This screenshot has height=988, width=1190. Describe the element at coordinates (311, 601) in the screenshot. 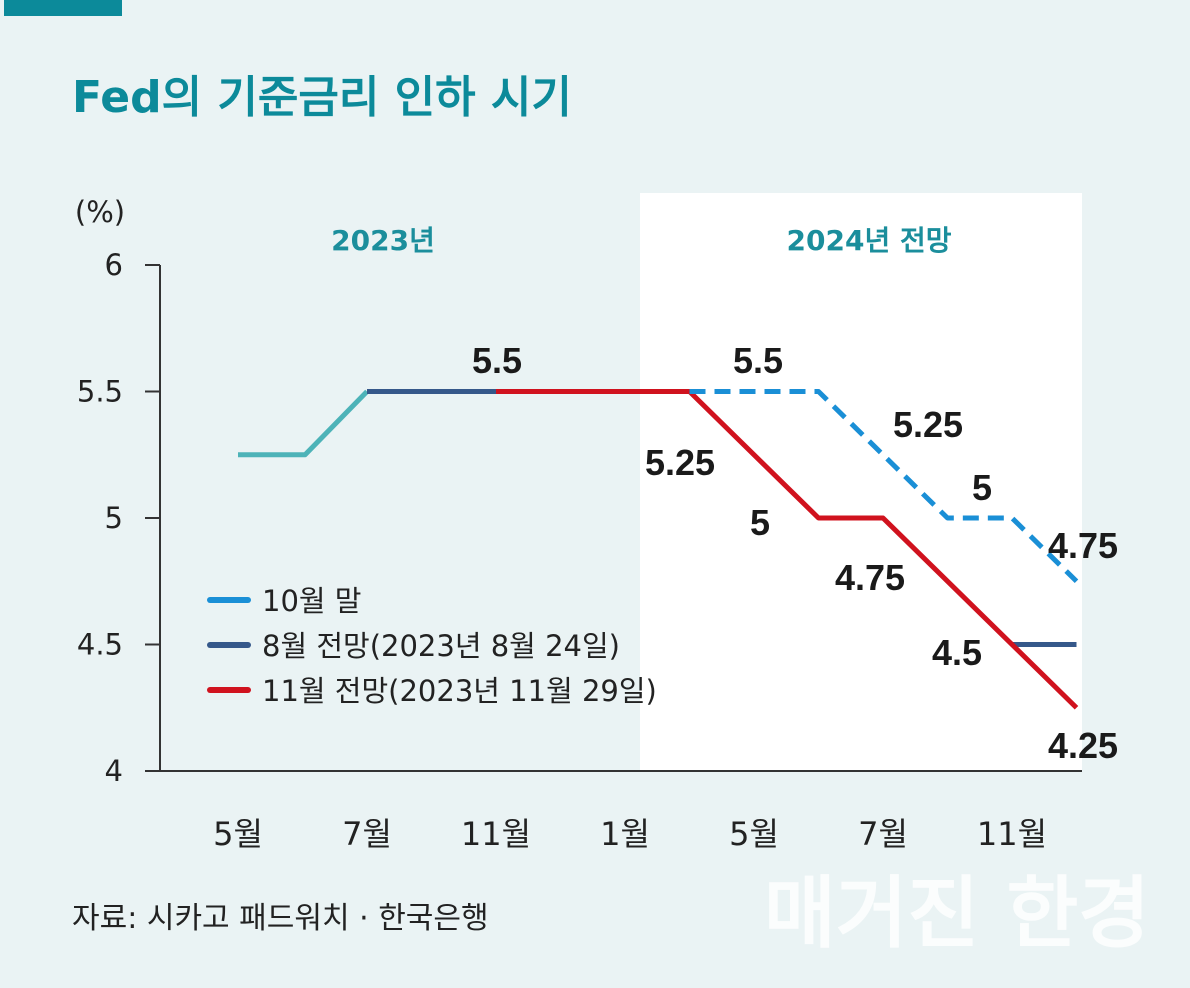

I see `legend-label: 10월 말` at that location.